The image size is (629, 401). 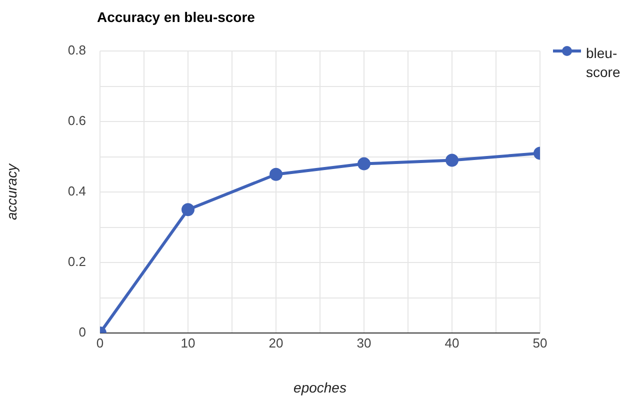 I want to click on x-tick-label: 0, so click(x=100, y=342).